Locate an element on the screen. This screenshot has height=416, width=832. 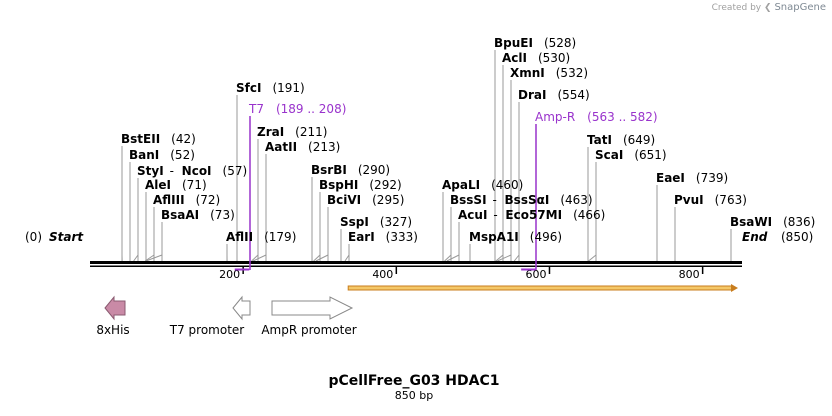
site-position: (460) is located at coordinates (507, 185).